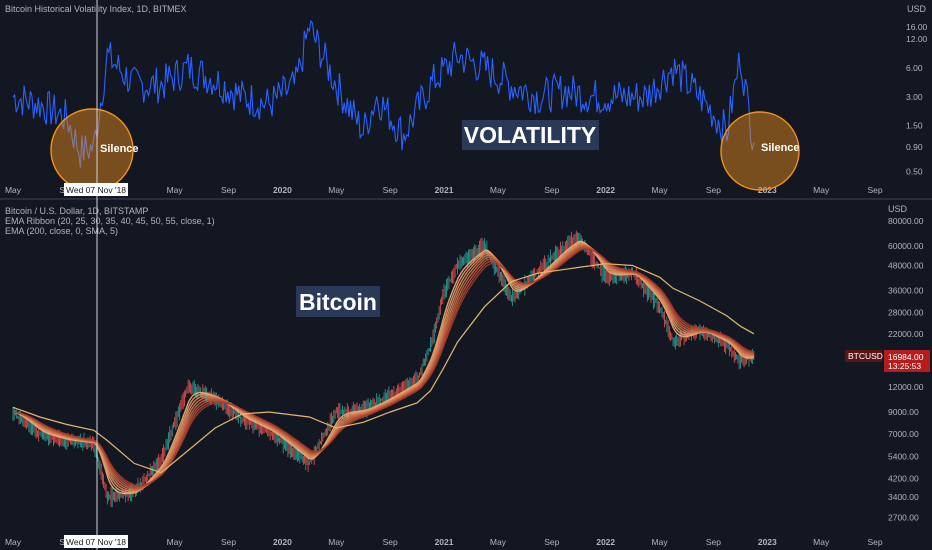 The image size is (932, 550). I want to click on y-tick-label: 4200.00, so click(903, 479).